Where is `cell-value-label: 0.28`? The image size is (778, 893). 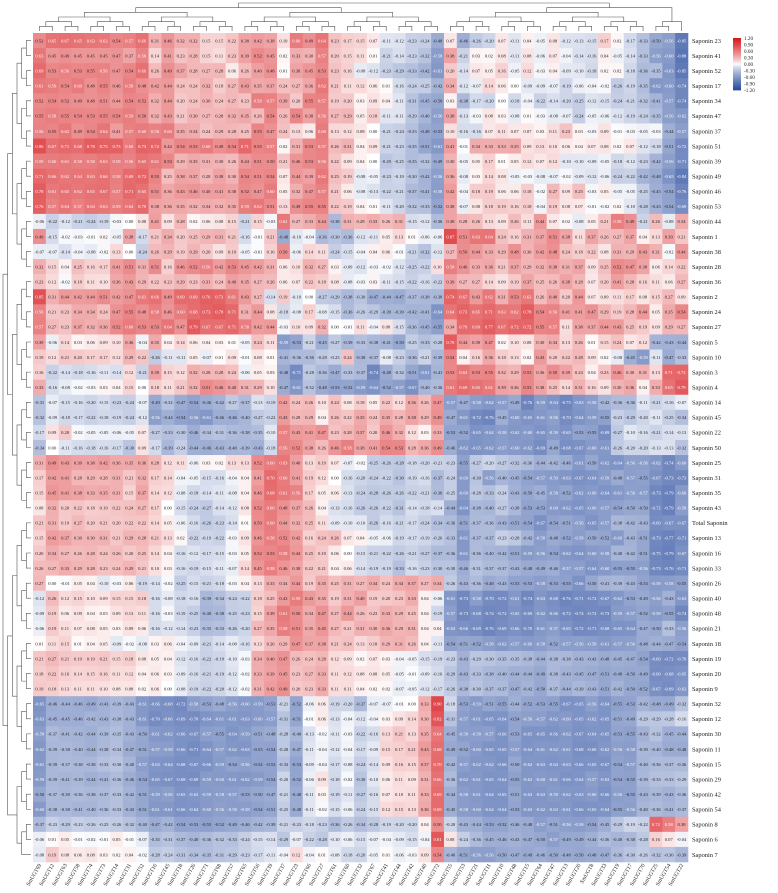 cell-value-label: 0.28 is located at coordinates (91, 568).